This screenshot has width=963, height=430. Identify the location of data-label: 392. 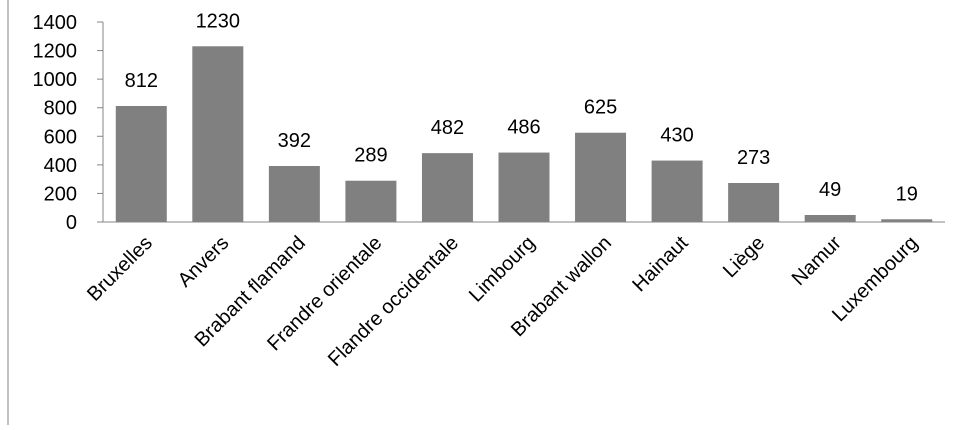
(294, 141).